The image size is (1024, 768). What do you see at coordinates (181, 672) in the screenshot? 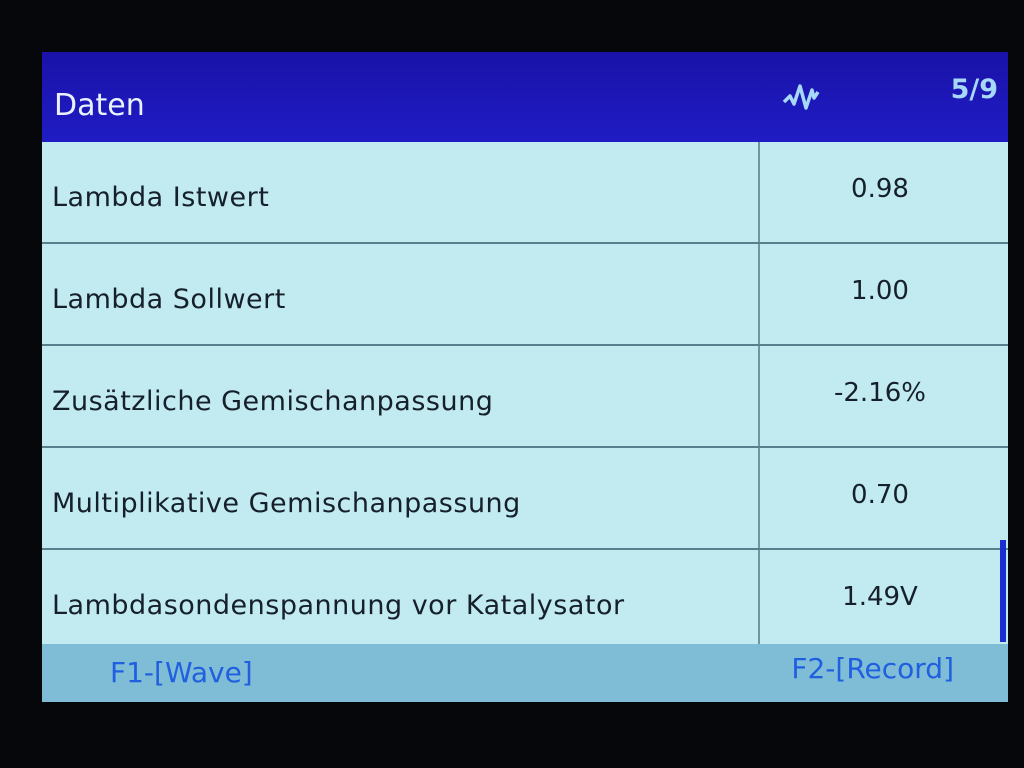
I see `f1-wave-button: F1-[Wave]` at bounding box center [181, 672].